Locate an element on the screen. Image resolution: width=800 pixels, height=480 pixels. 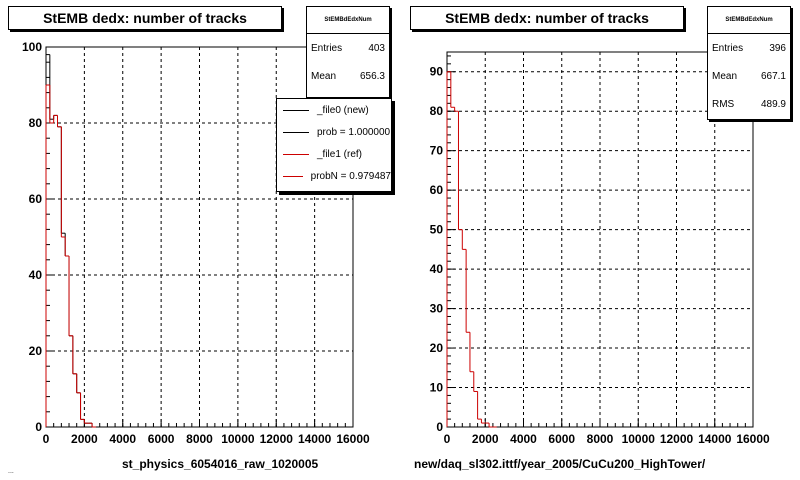
left-xtick-label: 0 is located at coordinates (46, 439).